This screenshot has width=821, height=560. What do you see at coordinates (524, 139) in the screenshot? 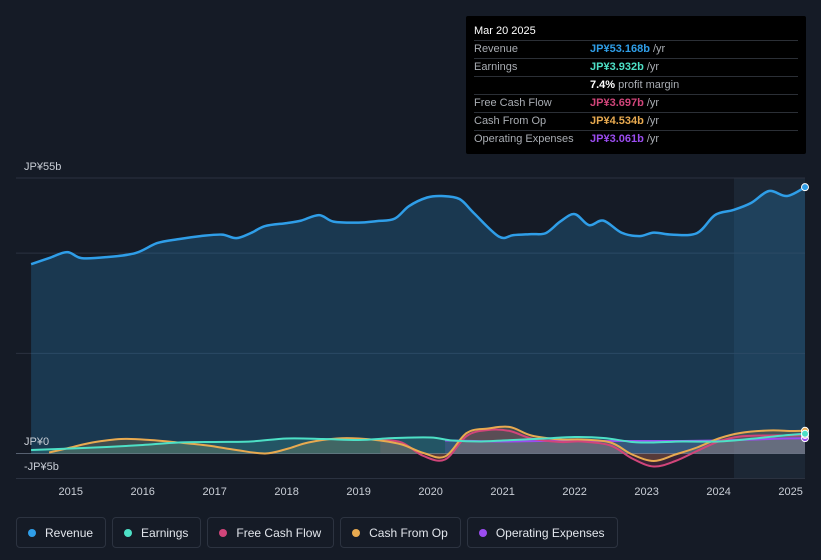
I see `tooltip-label: Operating Expenses` at bounding box center [524, 139].